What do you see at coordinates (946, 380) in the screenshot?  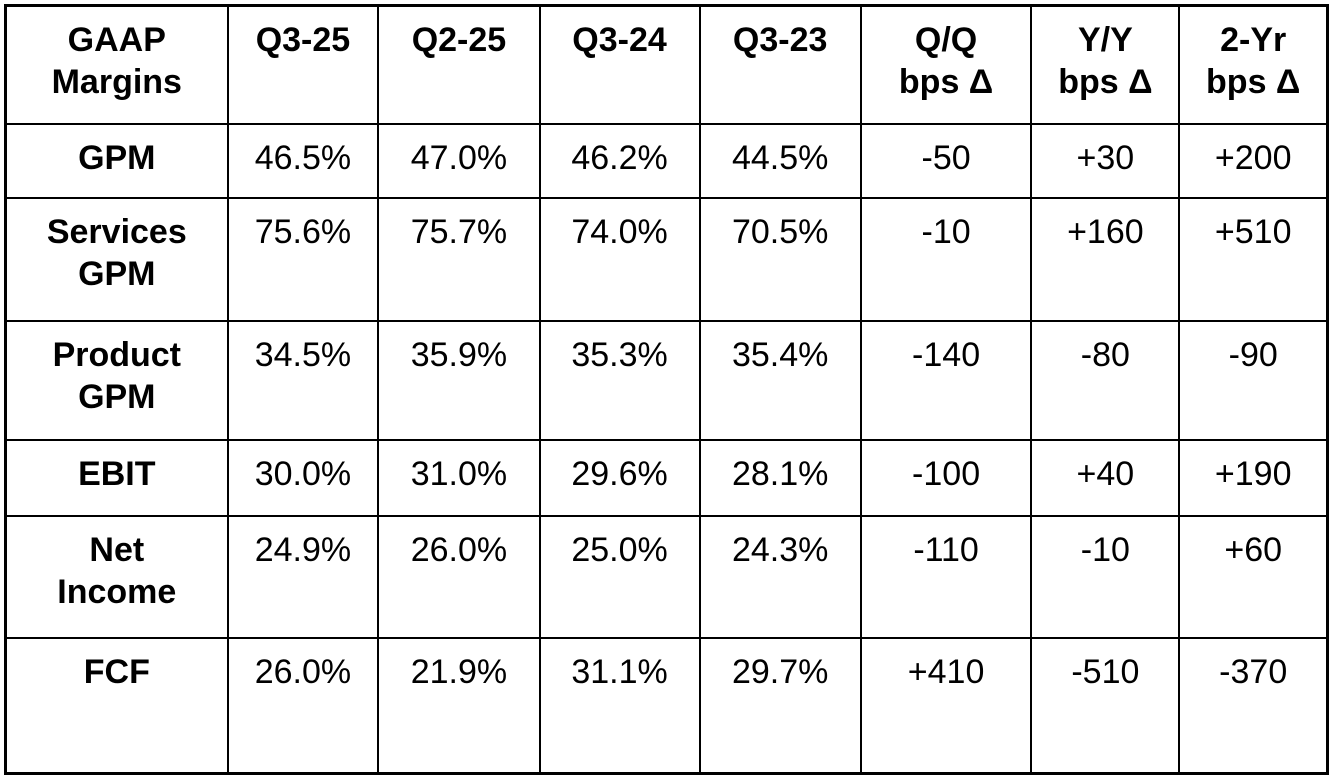 I see `table-cell: -140` at bounding box center [946, 380].